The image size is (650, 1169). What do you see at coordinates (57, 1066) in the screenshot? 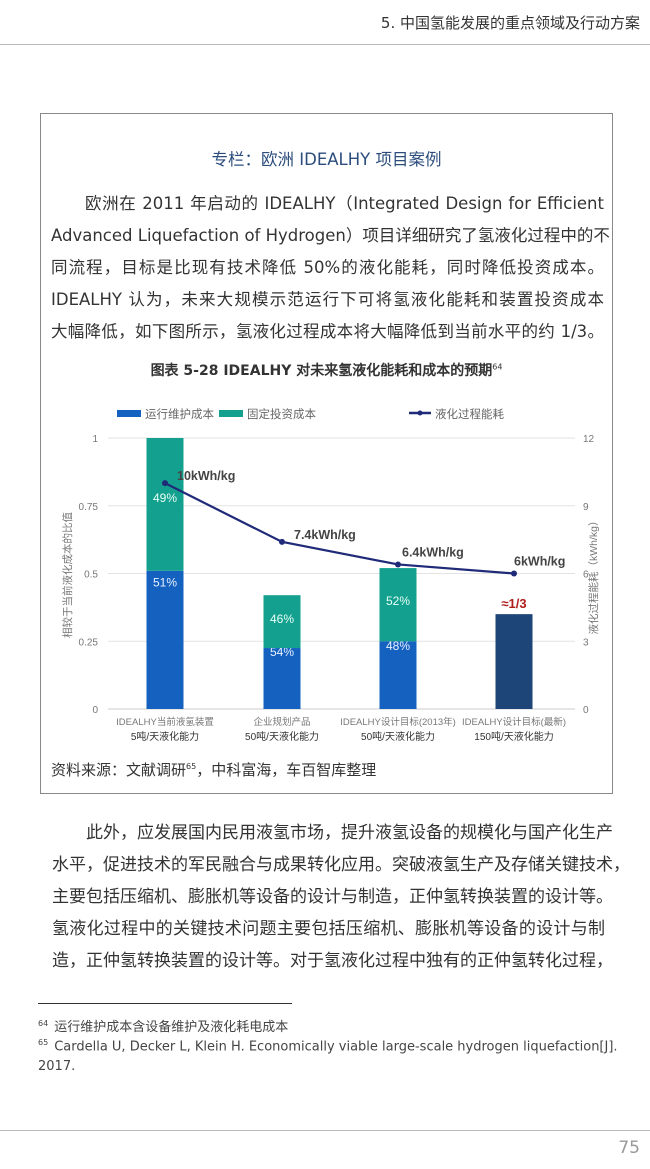
I see `footnote-65-cont: 2017.` at bounding box center [57, 1066].